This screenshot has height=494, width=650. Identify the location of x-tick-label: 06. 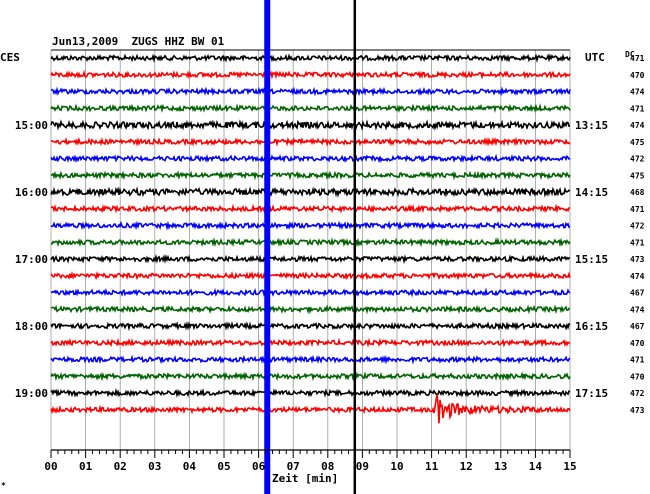
(259, 466).